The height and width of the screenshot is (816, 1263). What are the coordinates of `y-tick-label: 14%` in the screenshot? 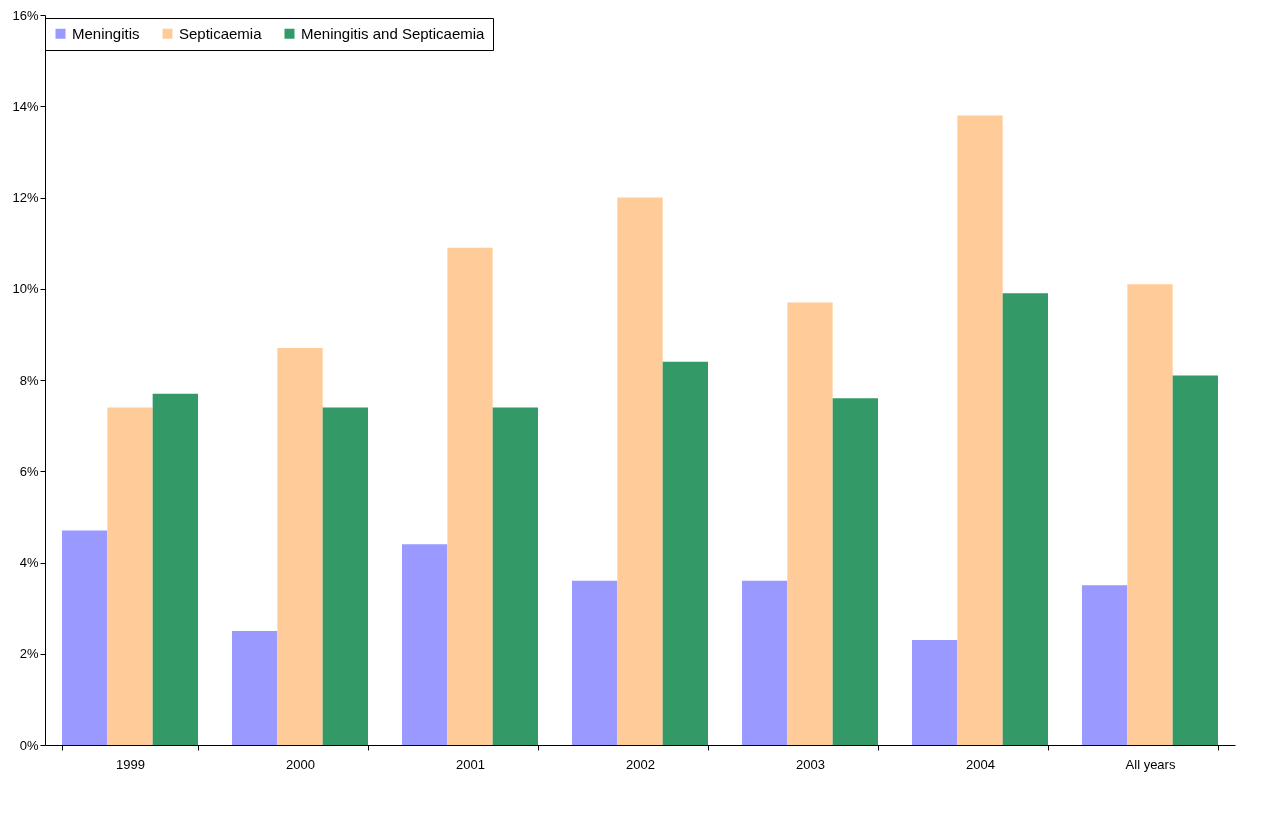 It's located at (25, 106).